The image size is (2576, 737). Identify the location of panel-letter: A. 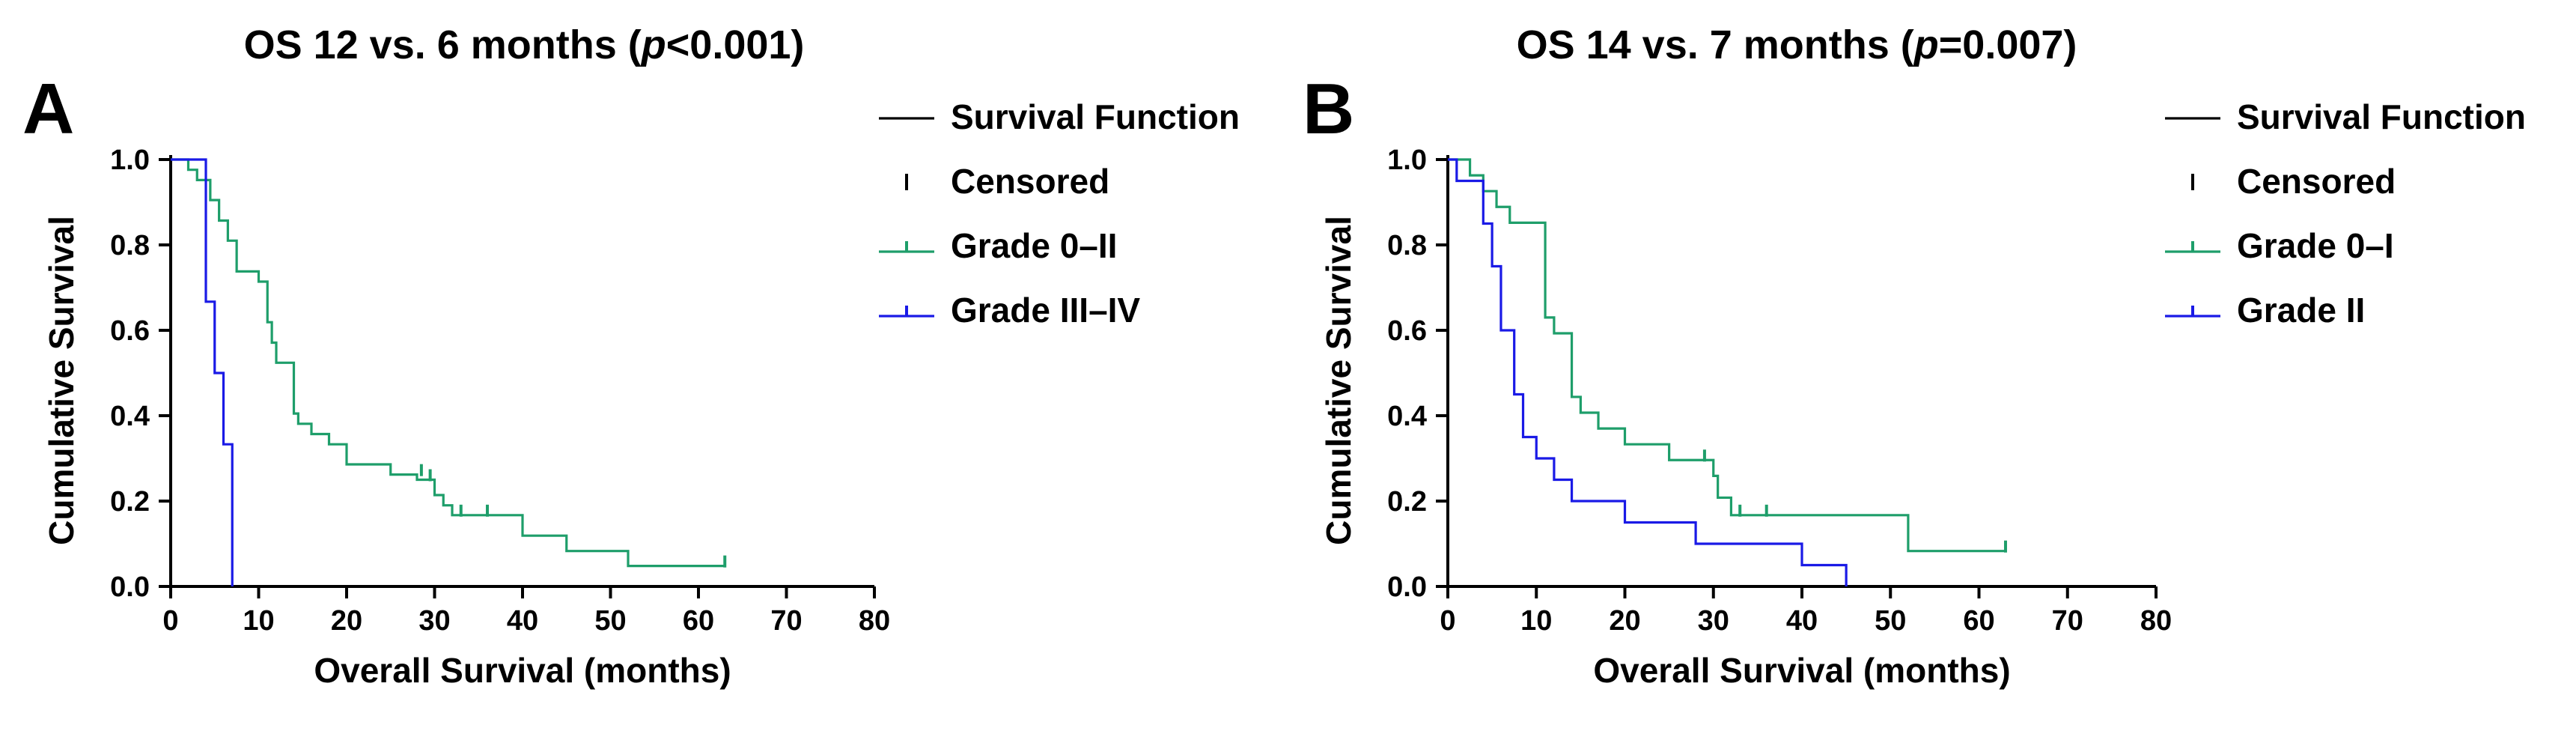
(48, 109).